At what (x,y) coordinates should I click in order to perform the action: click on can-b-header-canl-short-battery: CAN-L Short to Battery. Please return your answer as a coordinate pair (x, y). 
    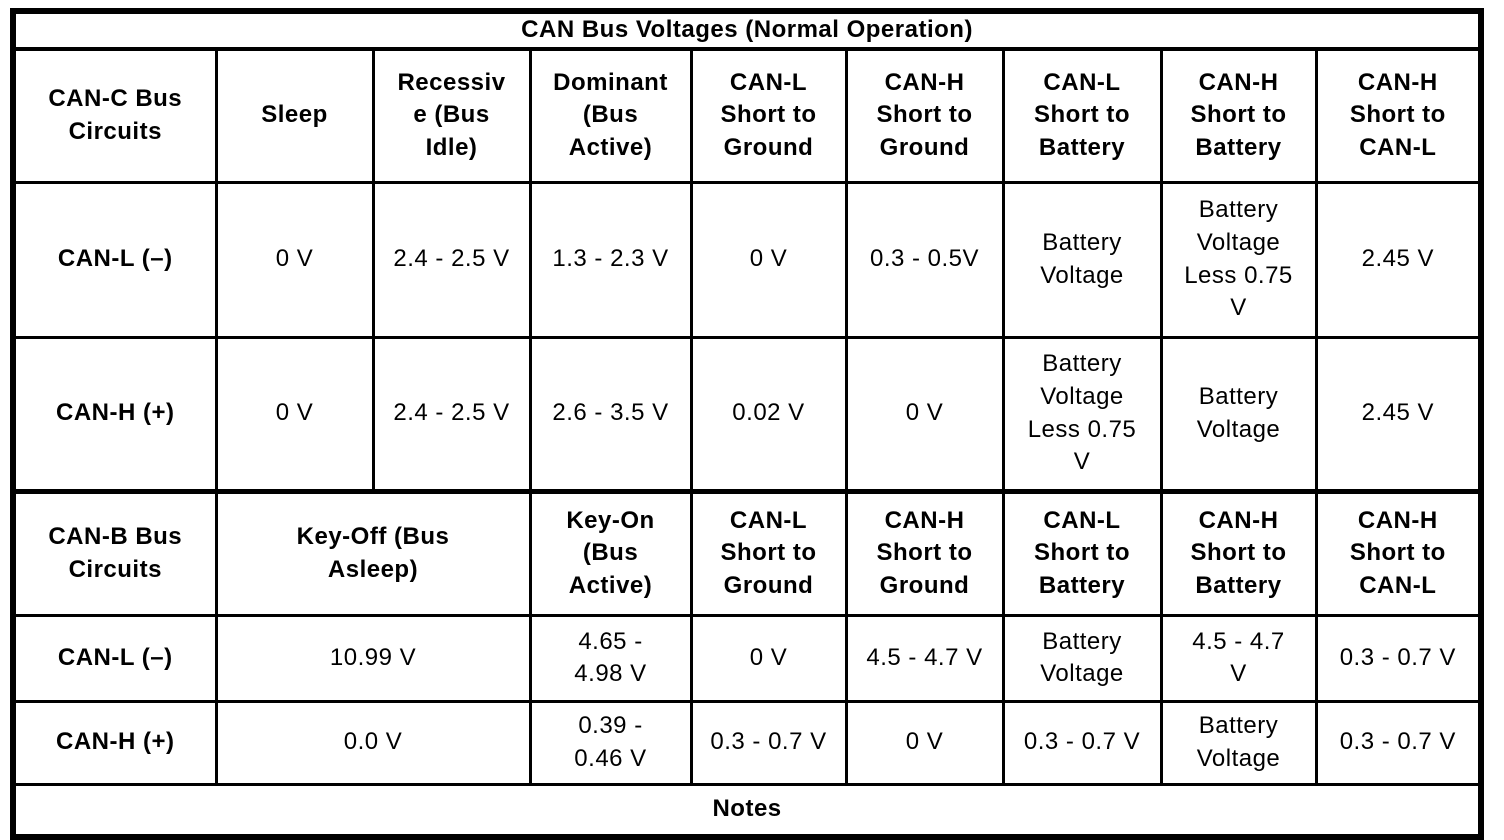
    Looking at the image, I should click on (1082, 552).